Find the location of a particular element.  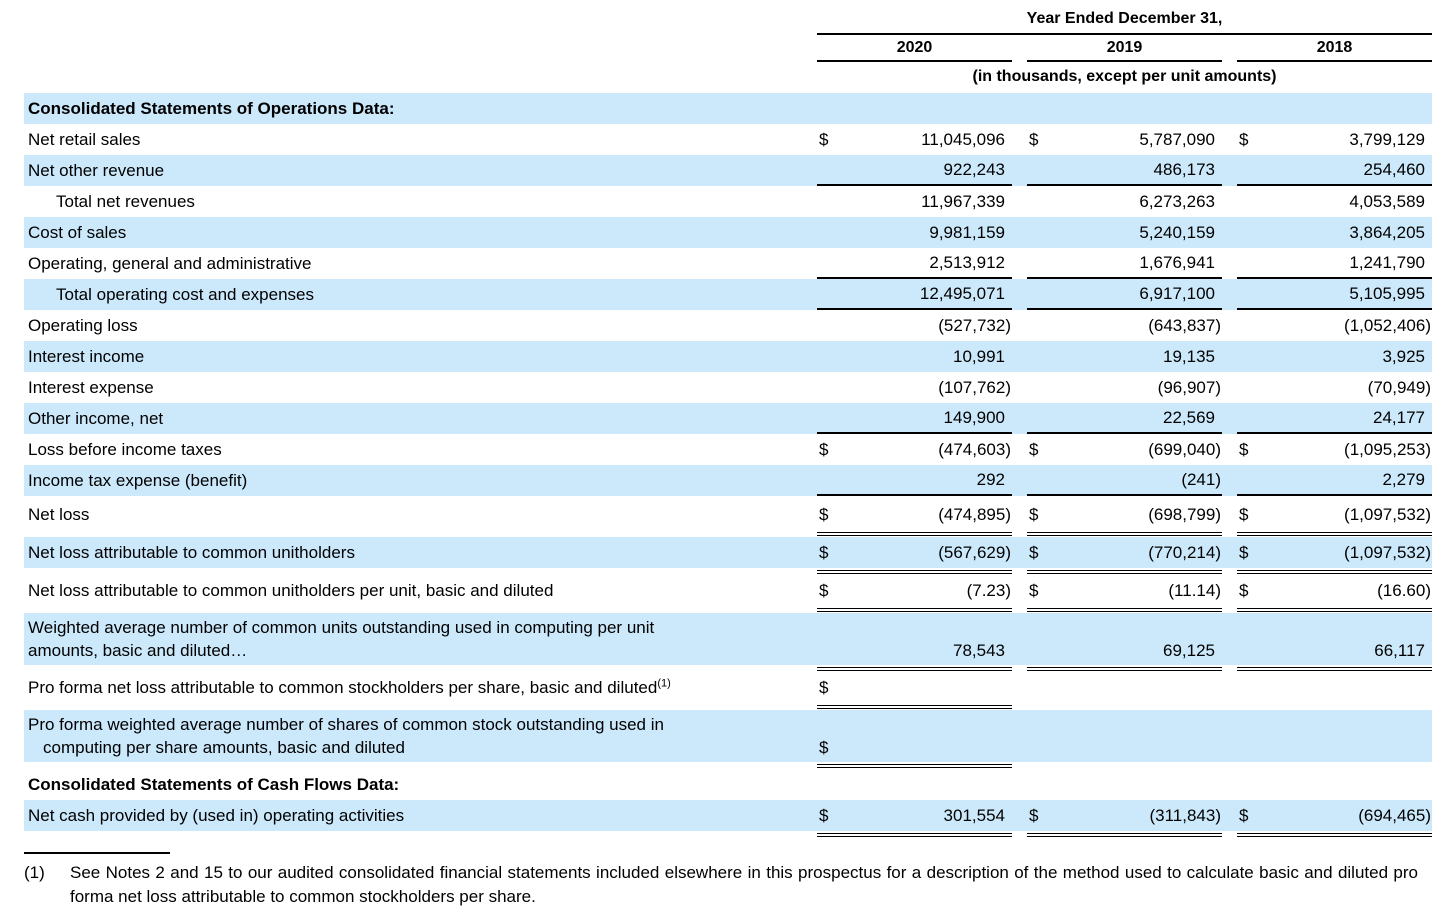

amount-value: 3,925 is located at coordinates (1403, 356).